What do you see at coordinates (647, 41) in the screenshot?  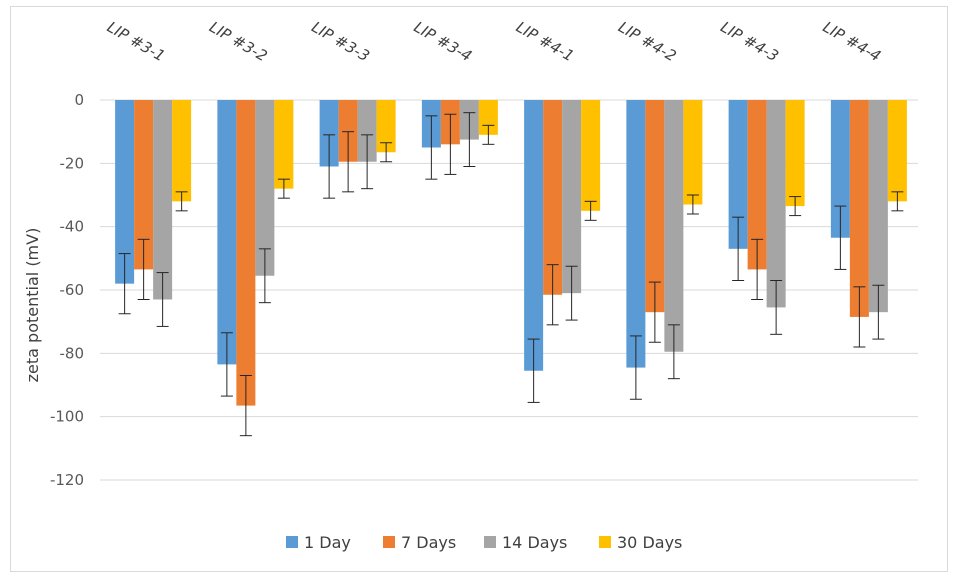 I see `category-label: LIP #4-2` at bounding box center [647, 41].